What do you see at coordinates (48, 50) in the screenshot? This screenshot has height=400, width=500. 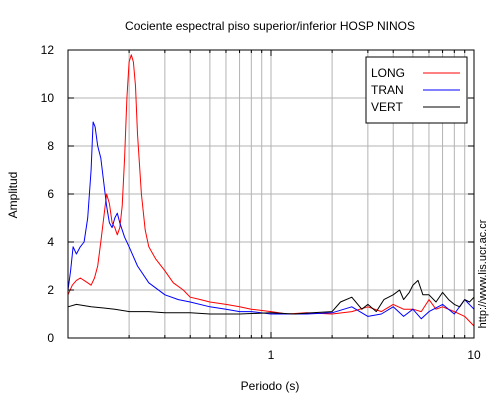 I see `y-tick-label: 12` at bounding box center [48, 50].